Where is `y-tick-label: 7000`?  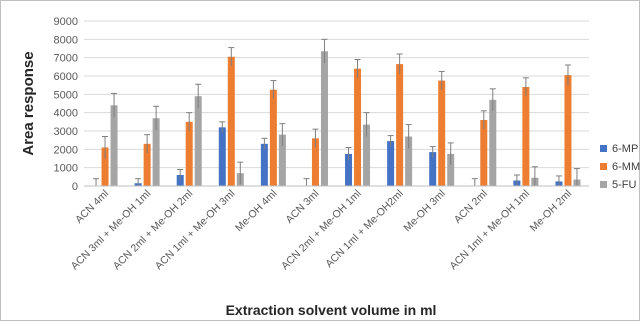
y-tick-label: 7000 is located at coordinates (66, 59).